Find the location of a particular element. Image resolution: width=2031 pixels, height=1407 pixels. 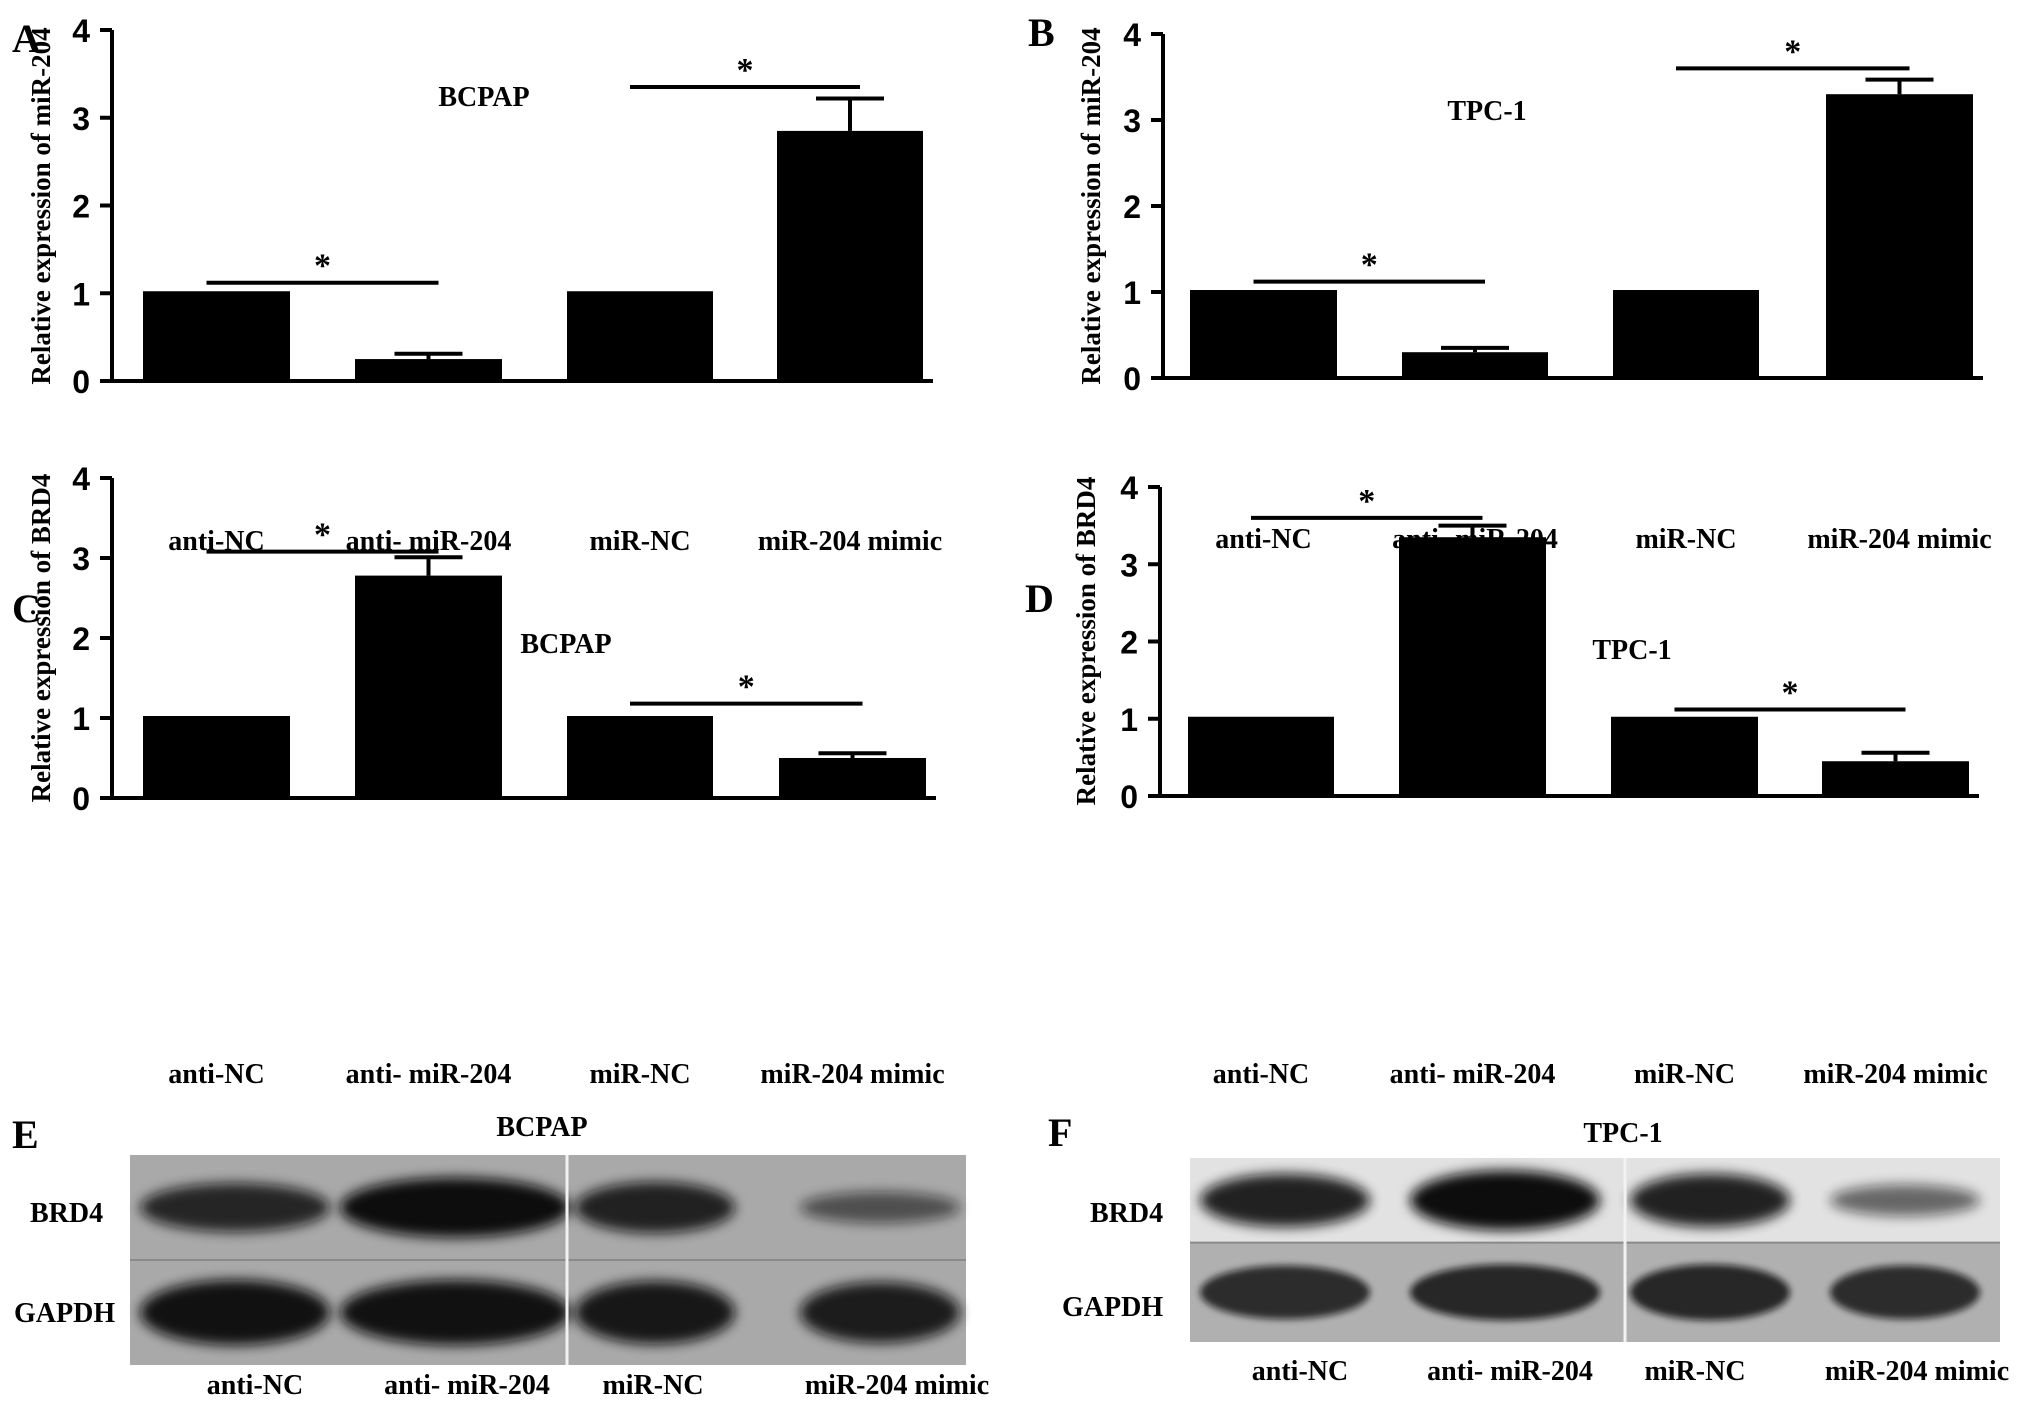

panel-letter-a: A is located at coordinates (26, 38).